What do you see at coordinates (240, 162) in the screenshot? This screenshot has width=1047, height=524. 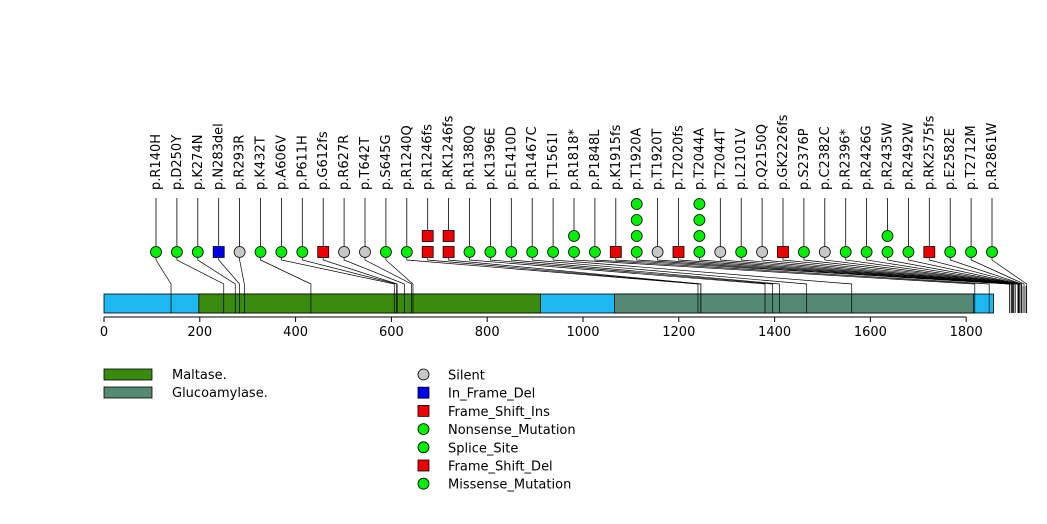 I see `mutation-label: p.R293R` at bounding box center [240, 162].